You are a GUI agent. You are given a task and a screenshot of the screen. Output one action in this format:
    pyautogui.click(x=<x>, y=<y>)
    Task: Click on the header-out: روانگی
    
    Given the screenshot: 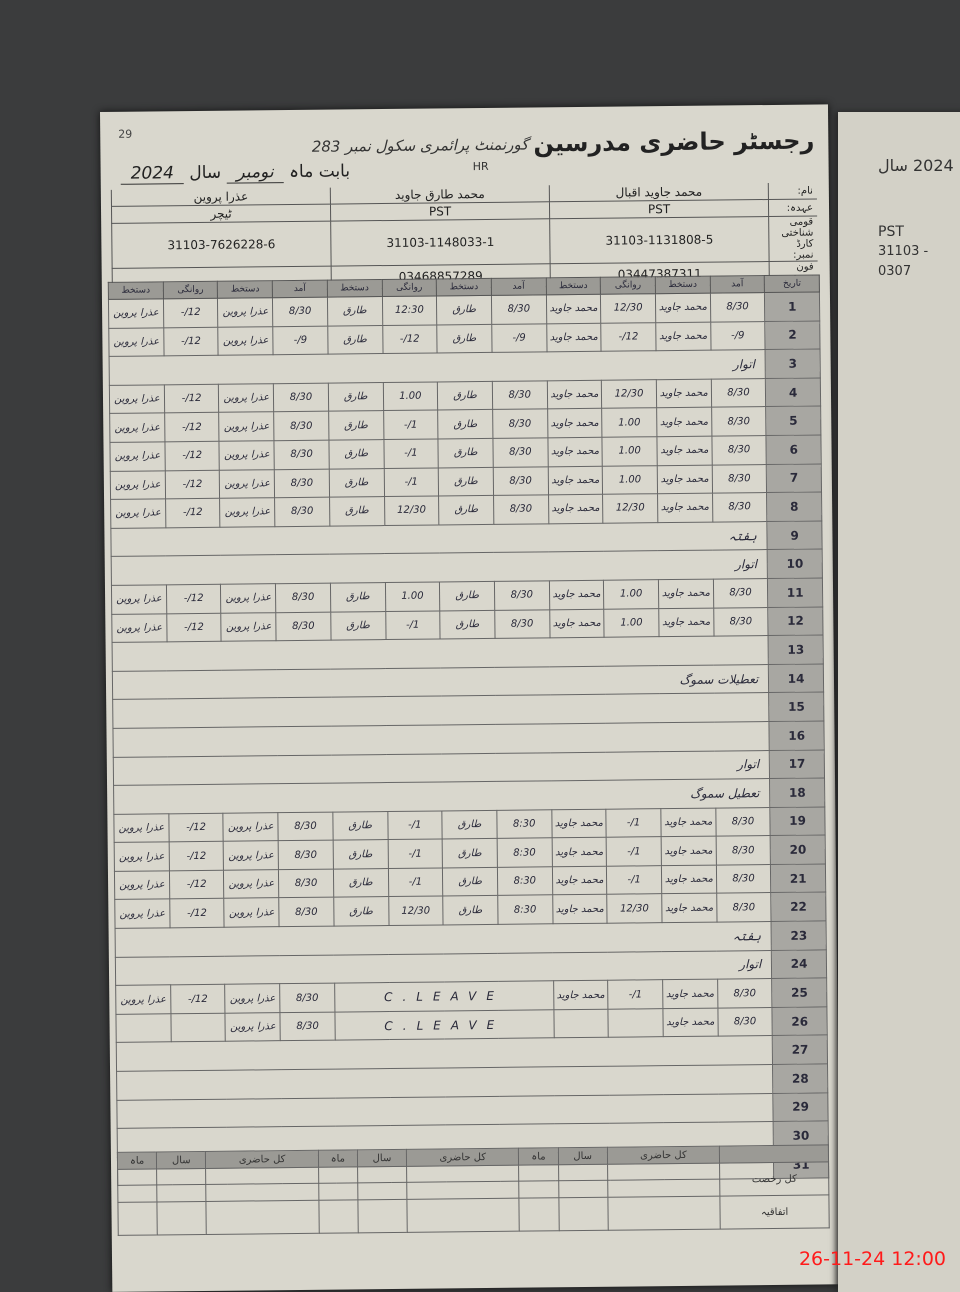 What is the action you would take?
    pyautogui.click(x=409, y=287)
    